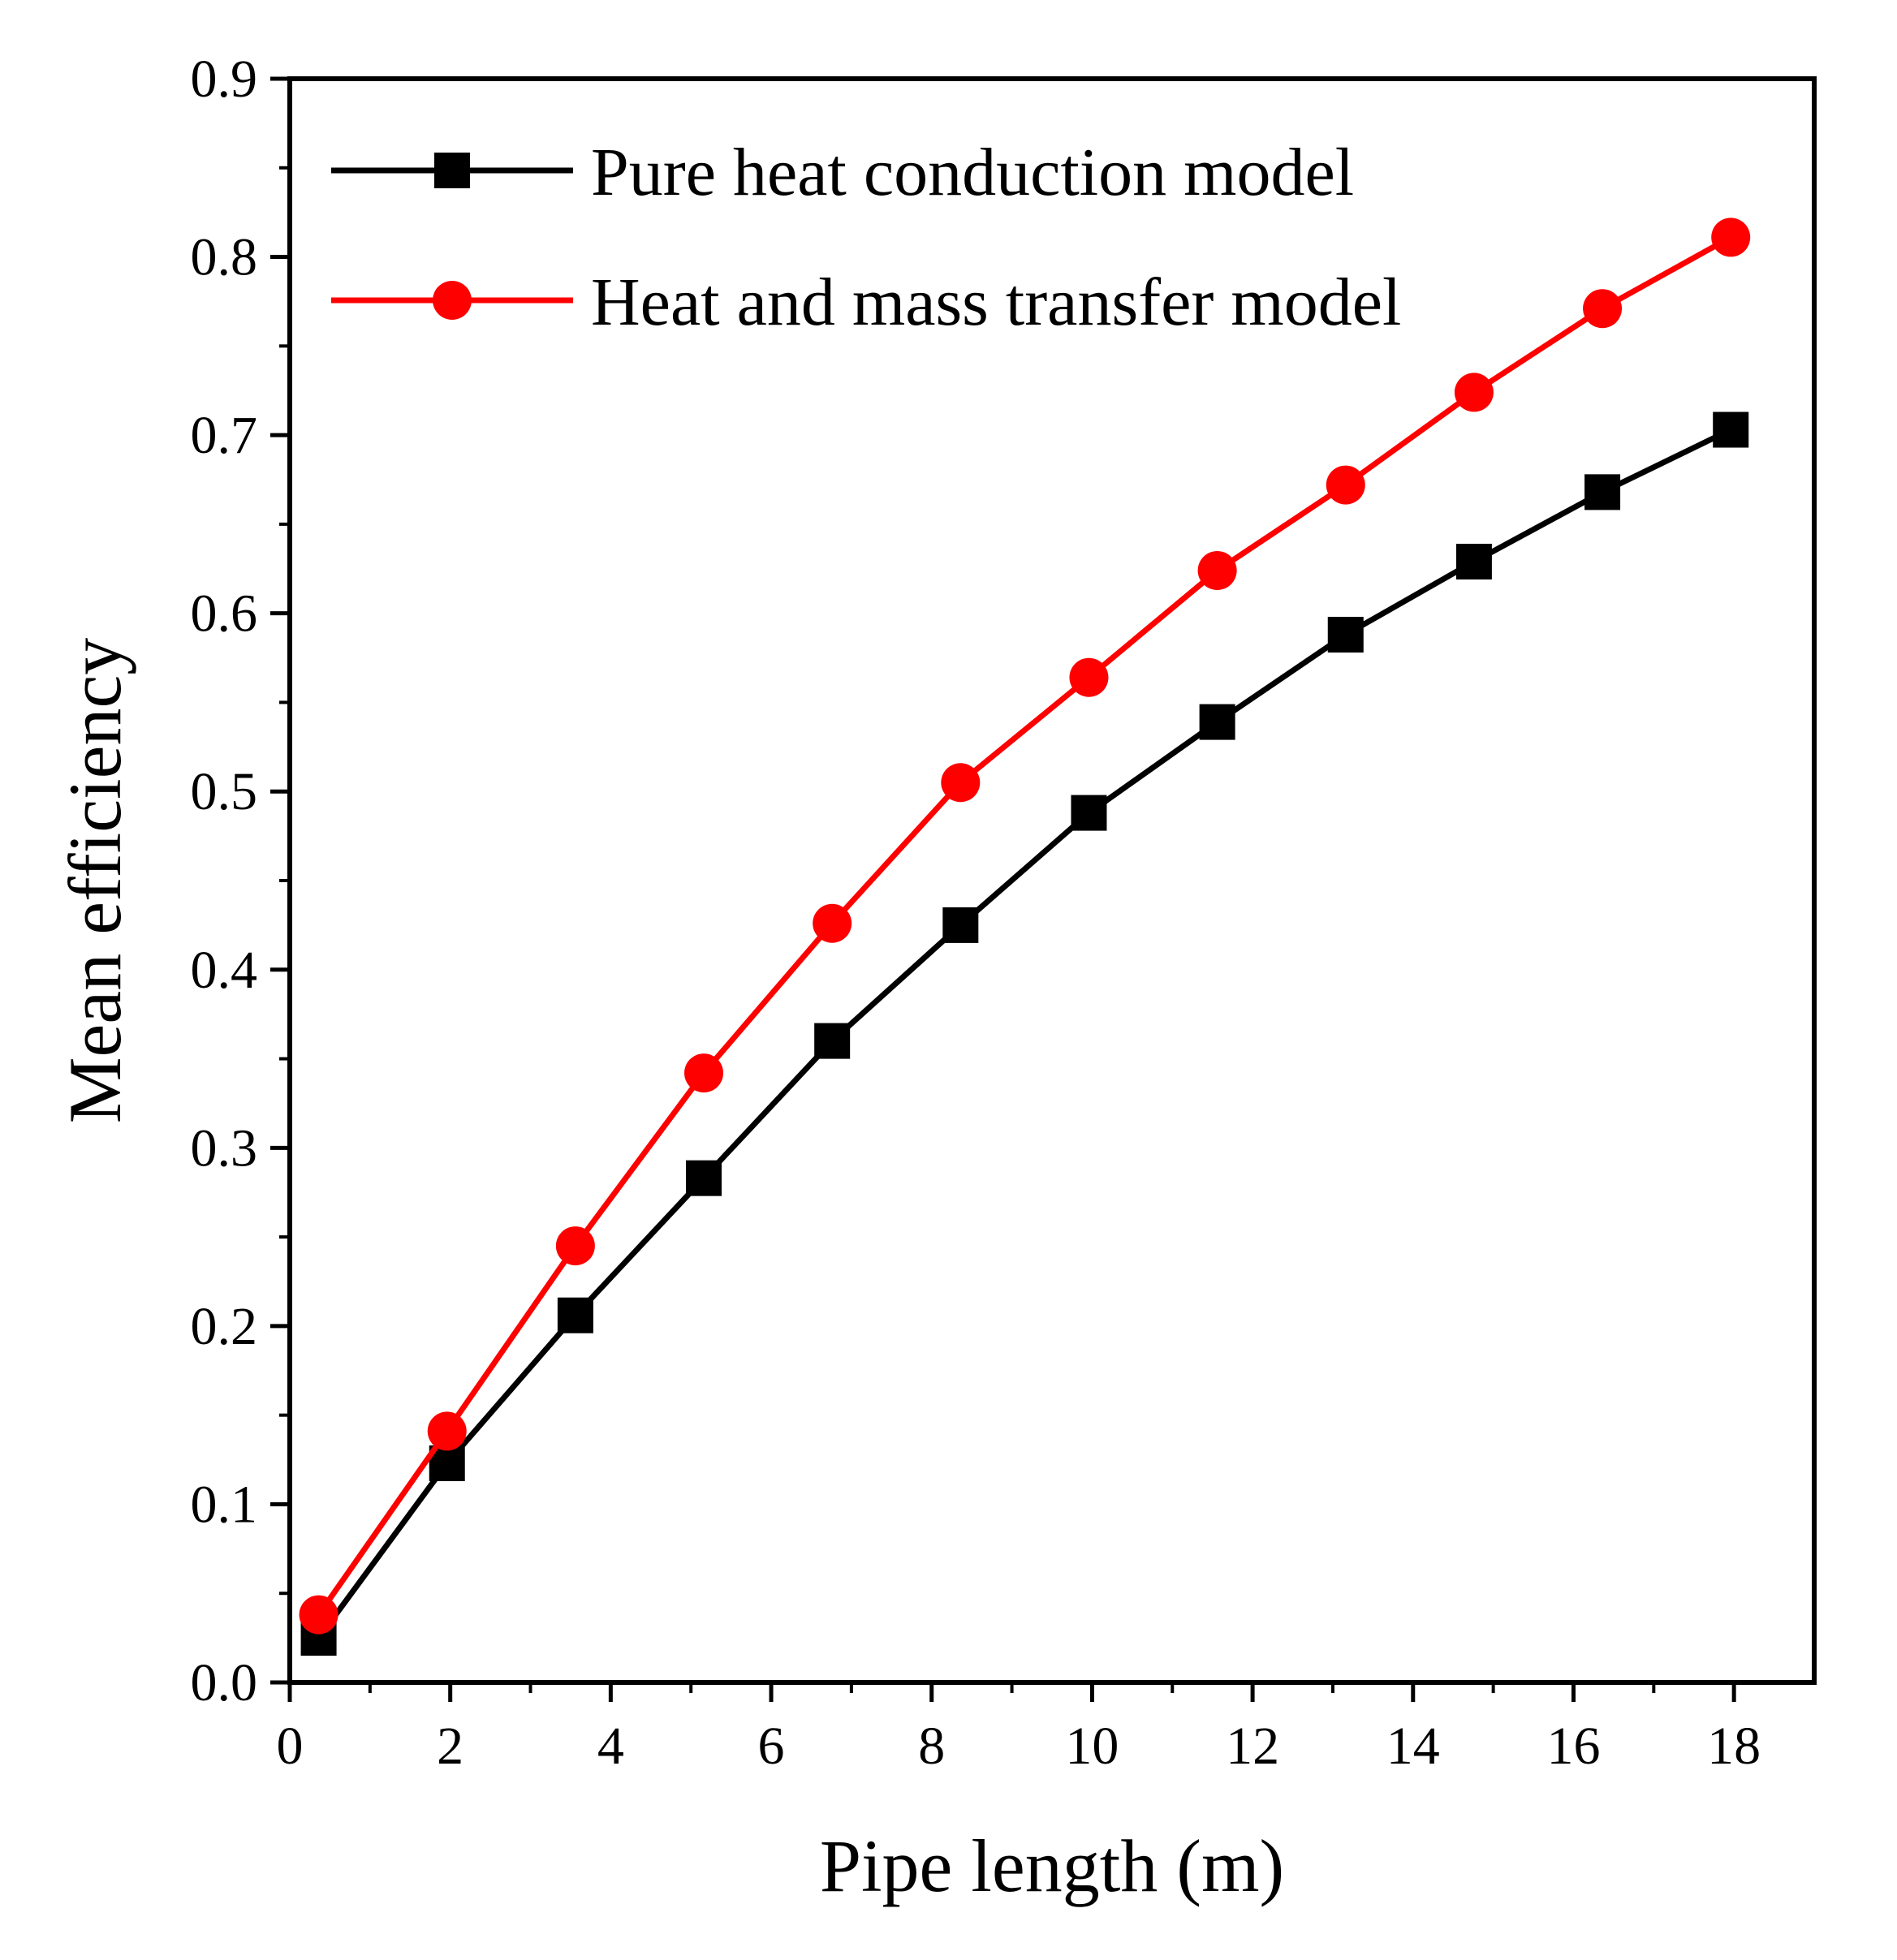 Image resolution: width=1897 pixels, height=1960 pixels. What do you see at coordinates (931, 1746) in the screenshot?
I see `x-tick-label: 8` at bounding box center [931, 1746].